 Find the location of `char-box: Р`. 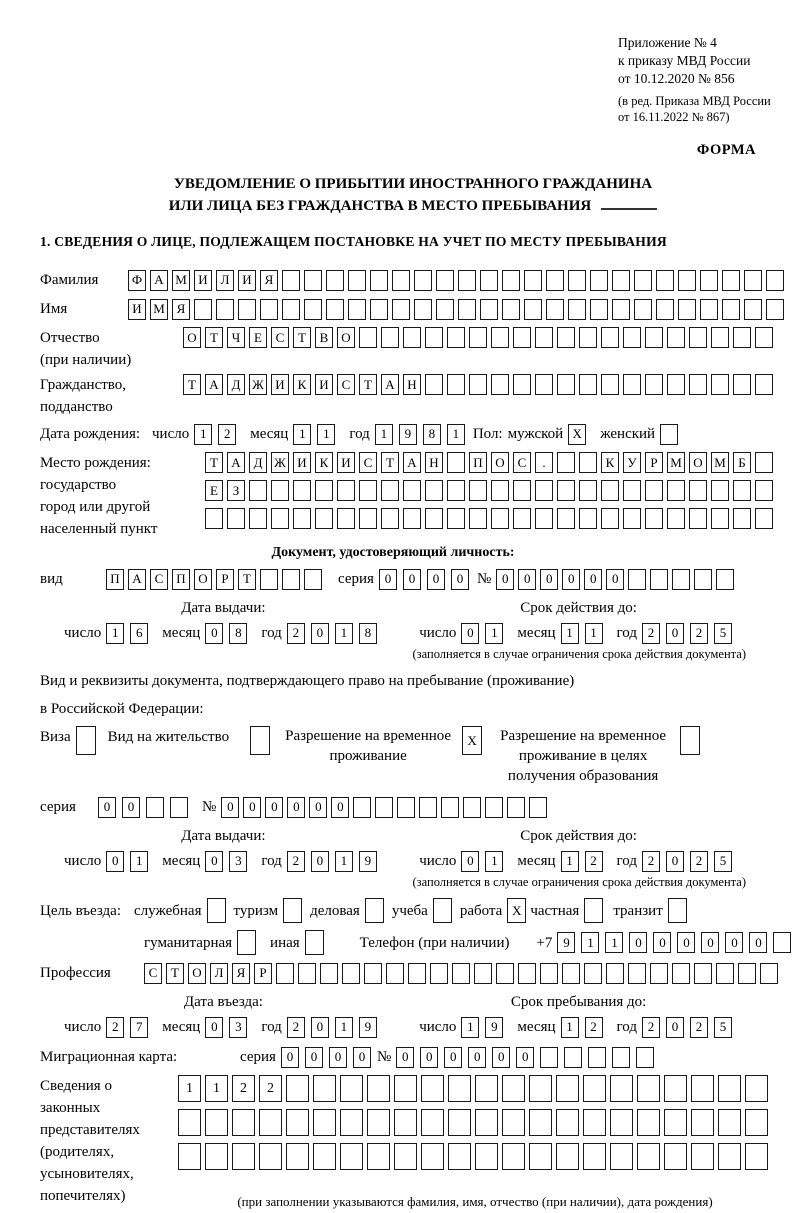

char-box: Р is located at coordinates (225, 579).